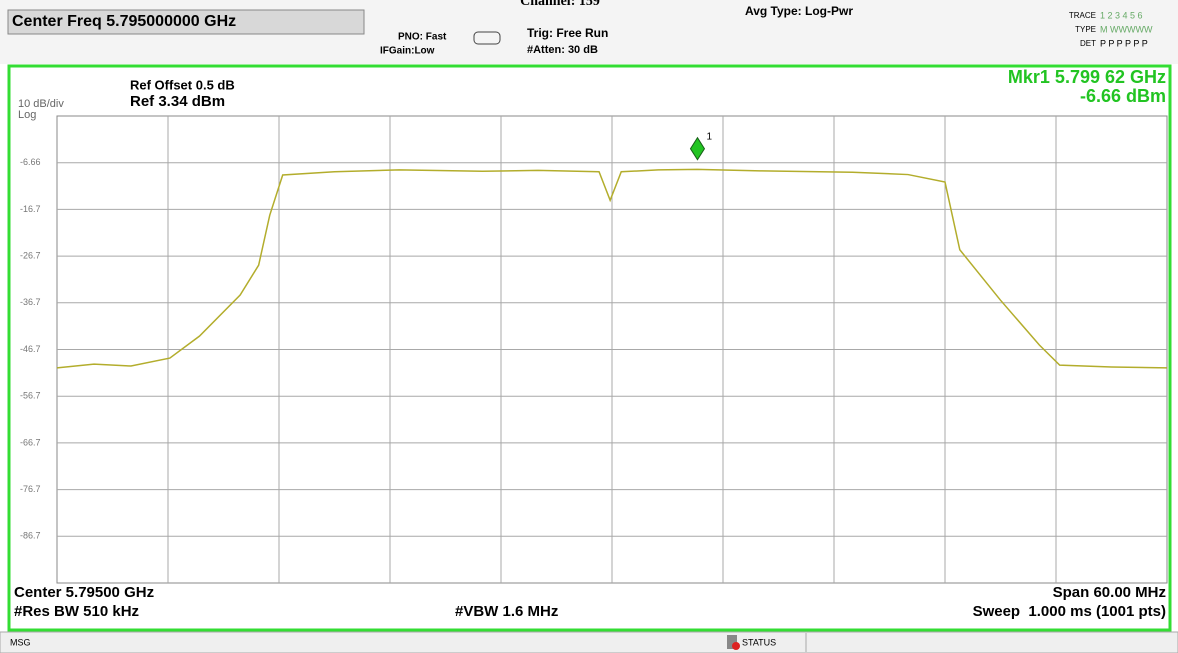 This screenshot has width=1178, height=653. Describe the element at coordinates (487, 38) in the screenshot. I see `trig-icon` at that location.